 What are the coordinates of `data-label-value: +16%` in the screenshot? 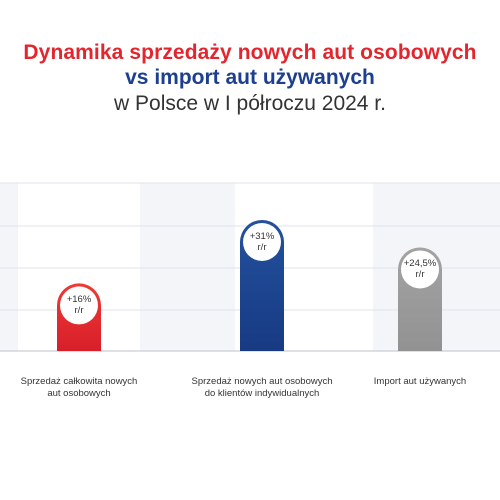 It's located at (79, 300).